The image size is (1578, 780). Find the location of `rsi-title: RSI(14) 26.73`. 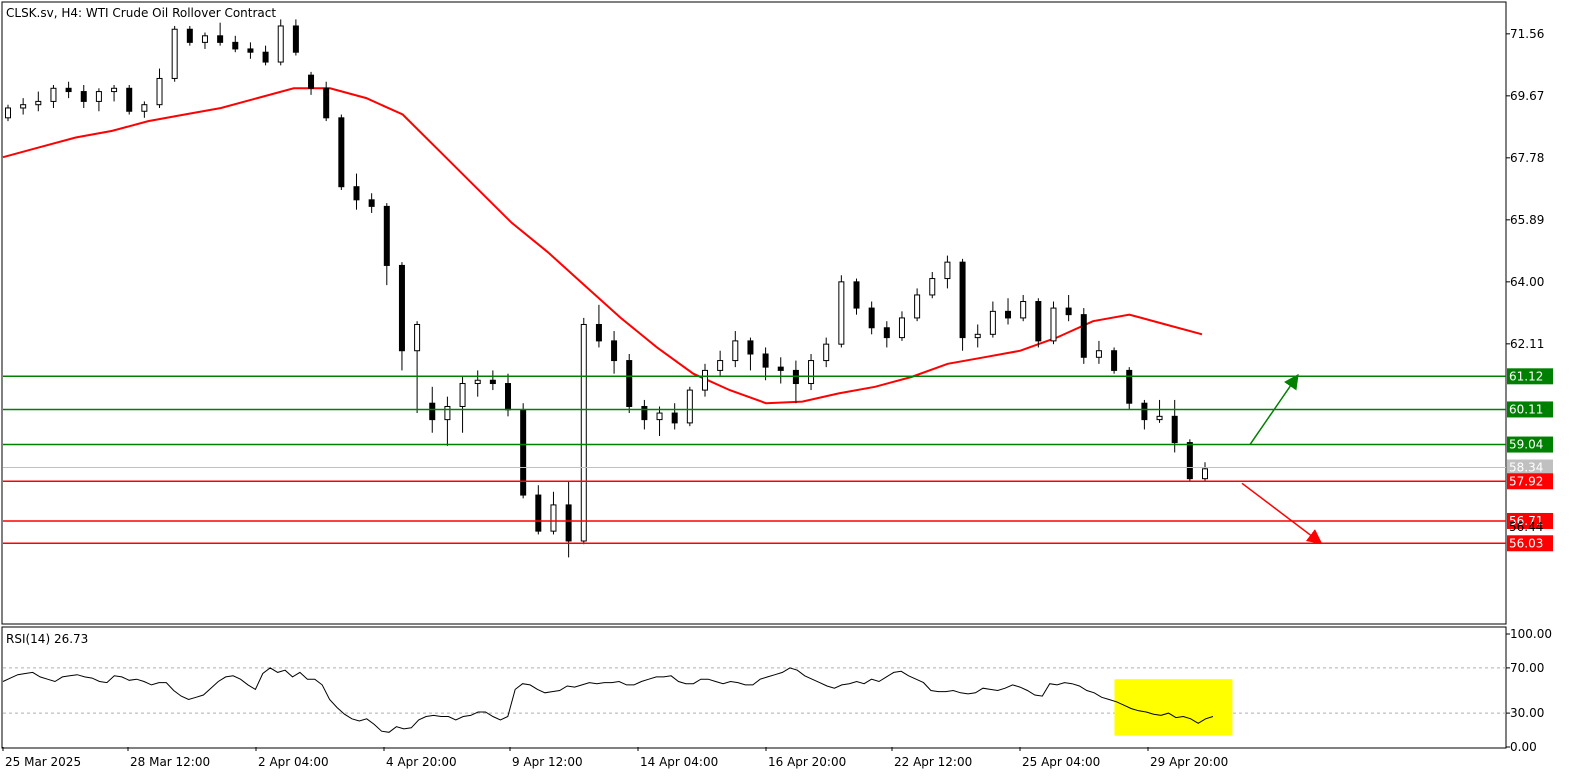

rsi-title: RSI(14) 26.73 is located at coordinates (47, 639).